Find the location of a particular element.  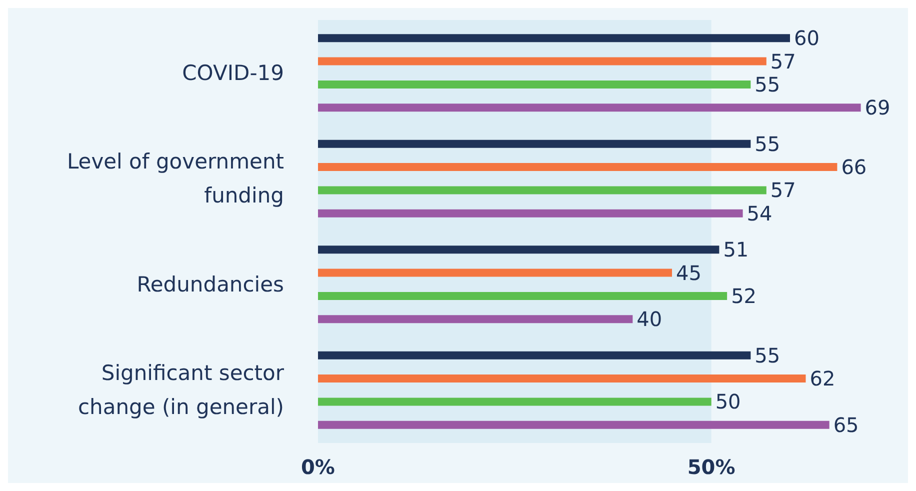

y-tick-label: Redundancies is located at coordinates (210, 284).